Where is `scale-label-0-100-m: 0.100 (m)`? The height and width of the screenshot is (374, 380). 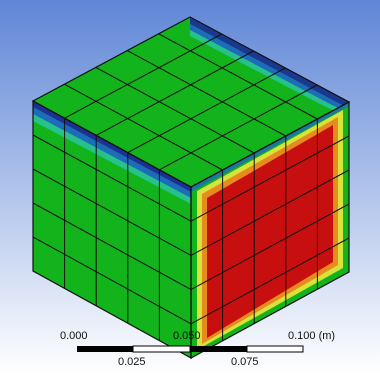
scale-label-0-100-m: 0.100 (m) is located at coordinates (311, 336).